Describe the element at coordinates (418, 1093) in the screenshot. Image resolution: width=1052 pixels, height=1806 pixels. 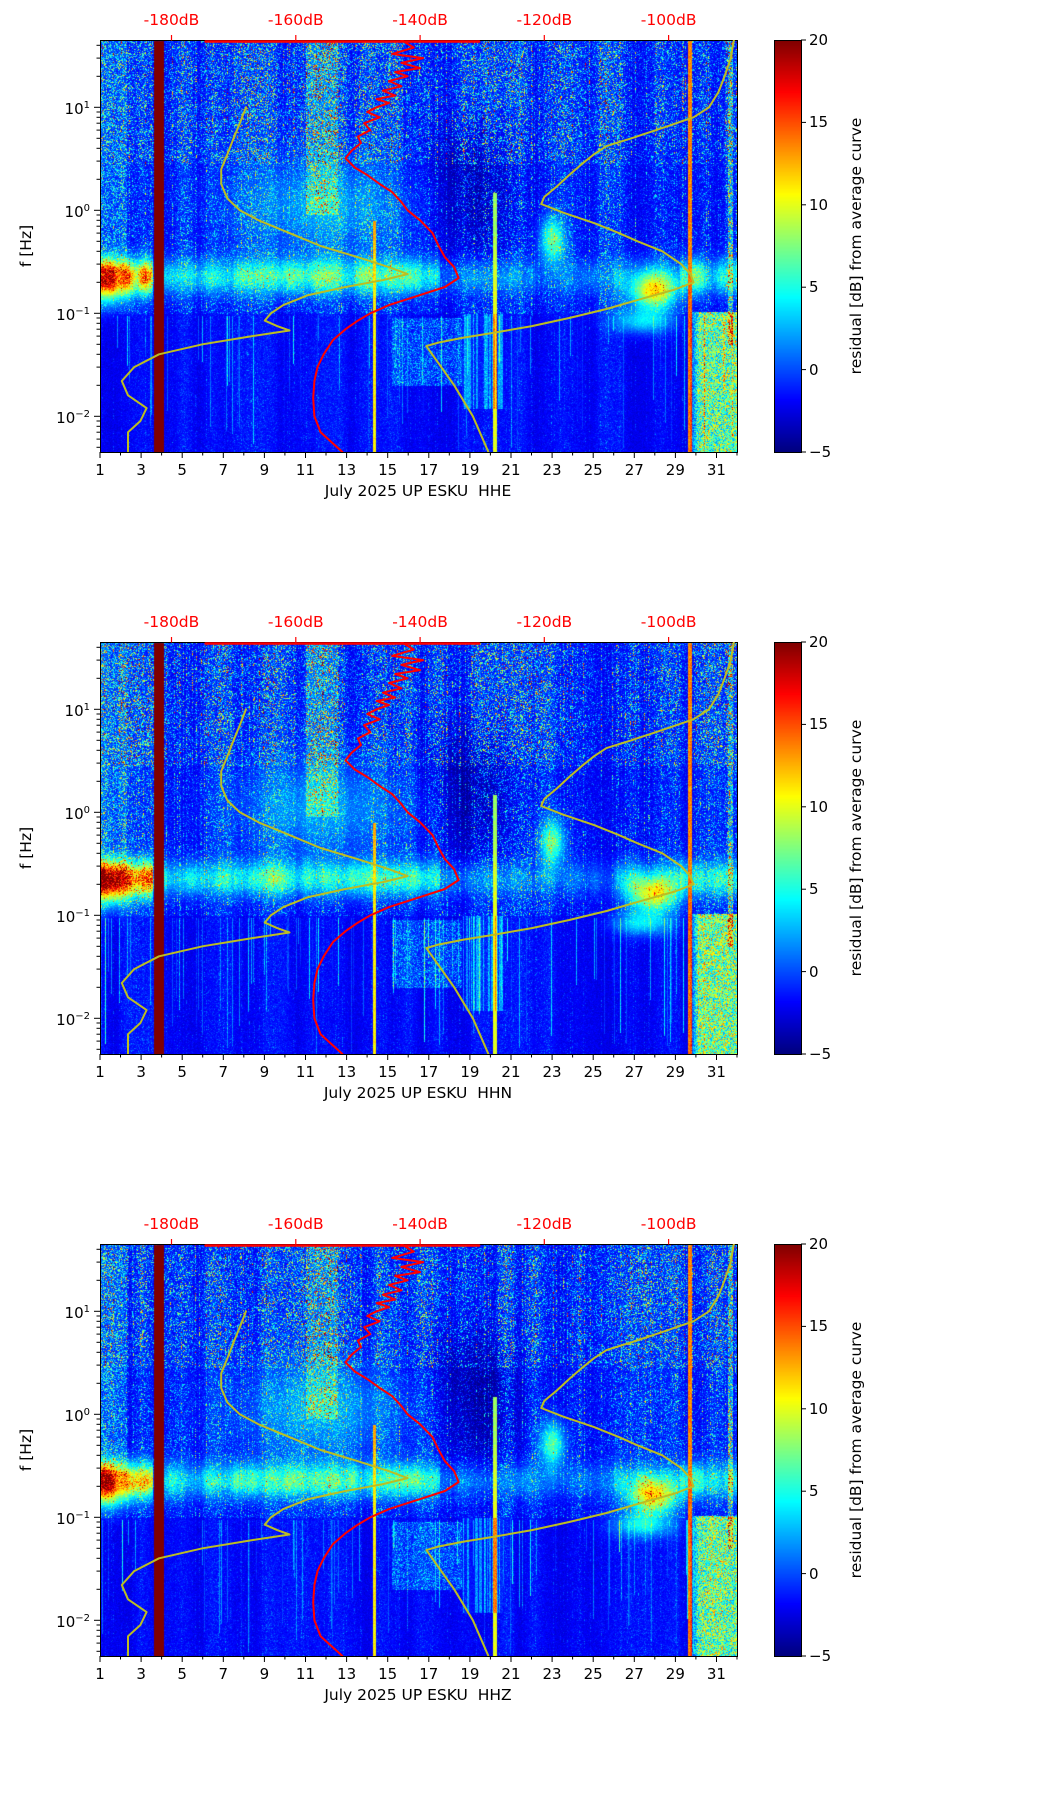
I see `x-axis-title: July 2025 UP ESKU HHN` at that location.